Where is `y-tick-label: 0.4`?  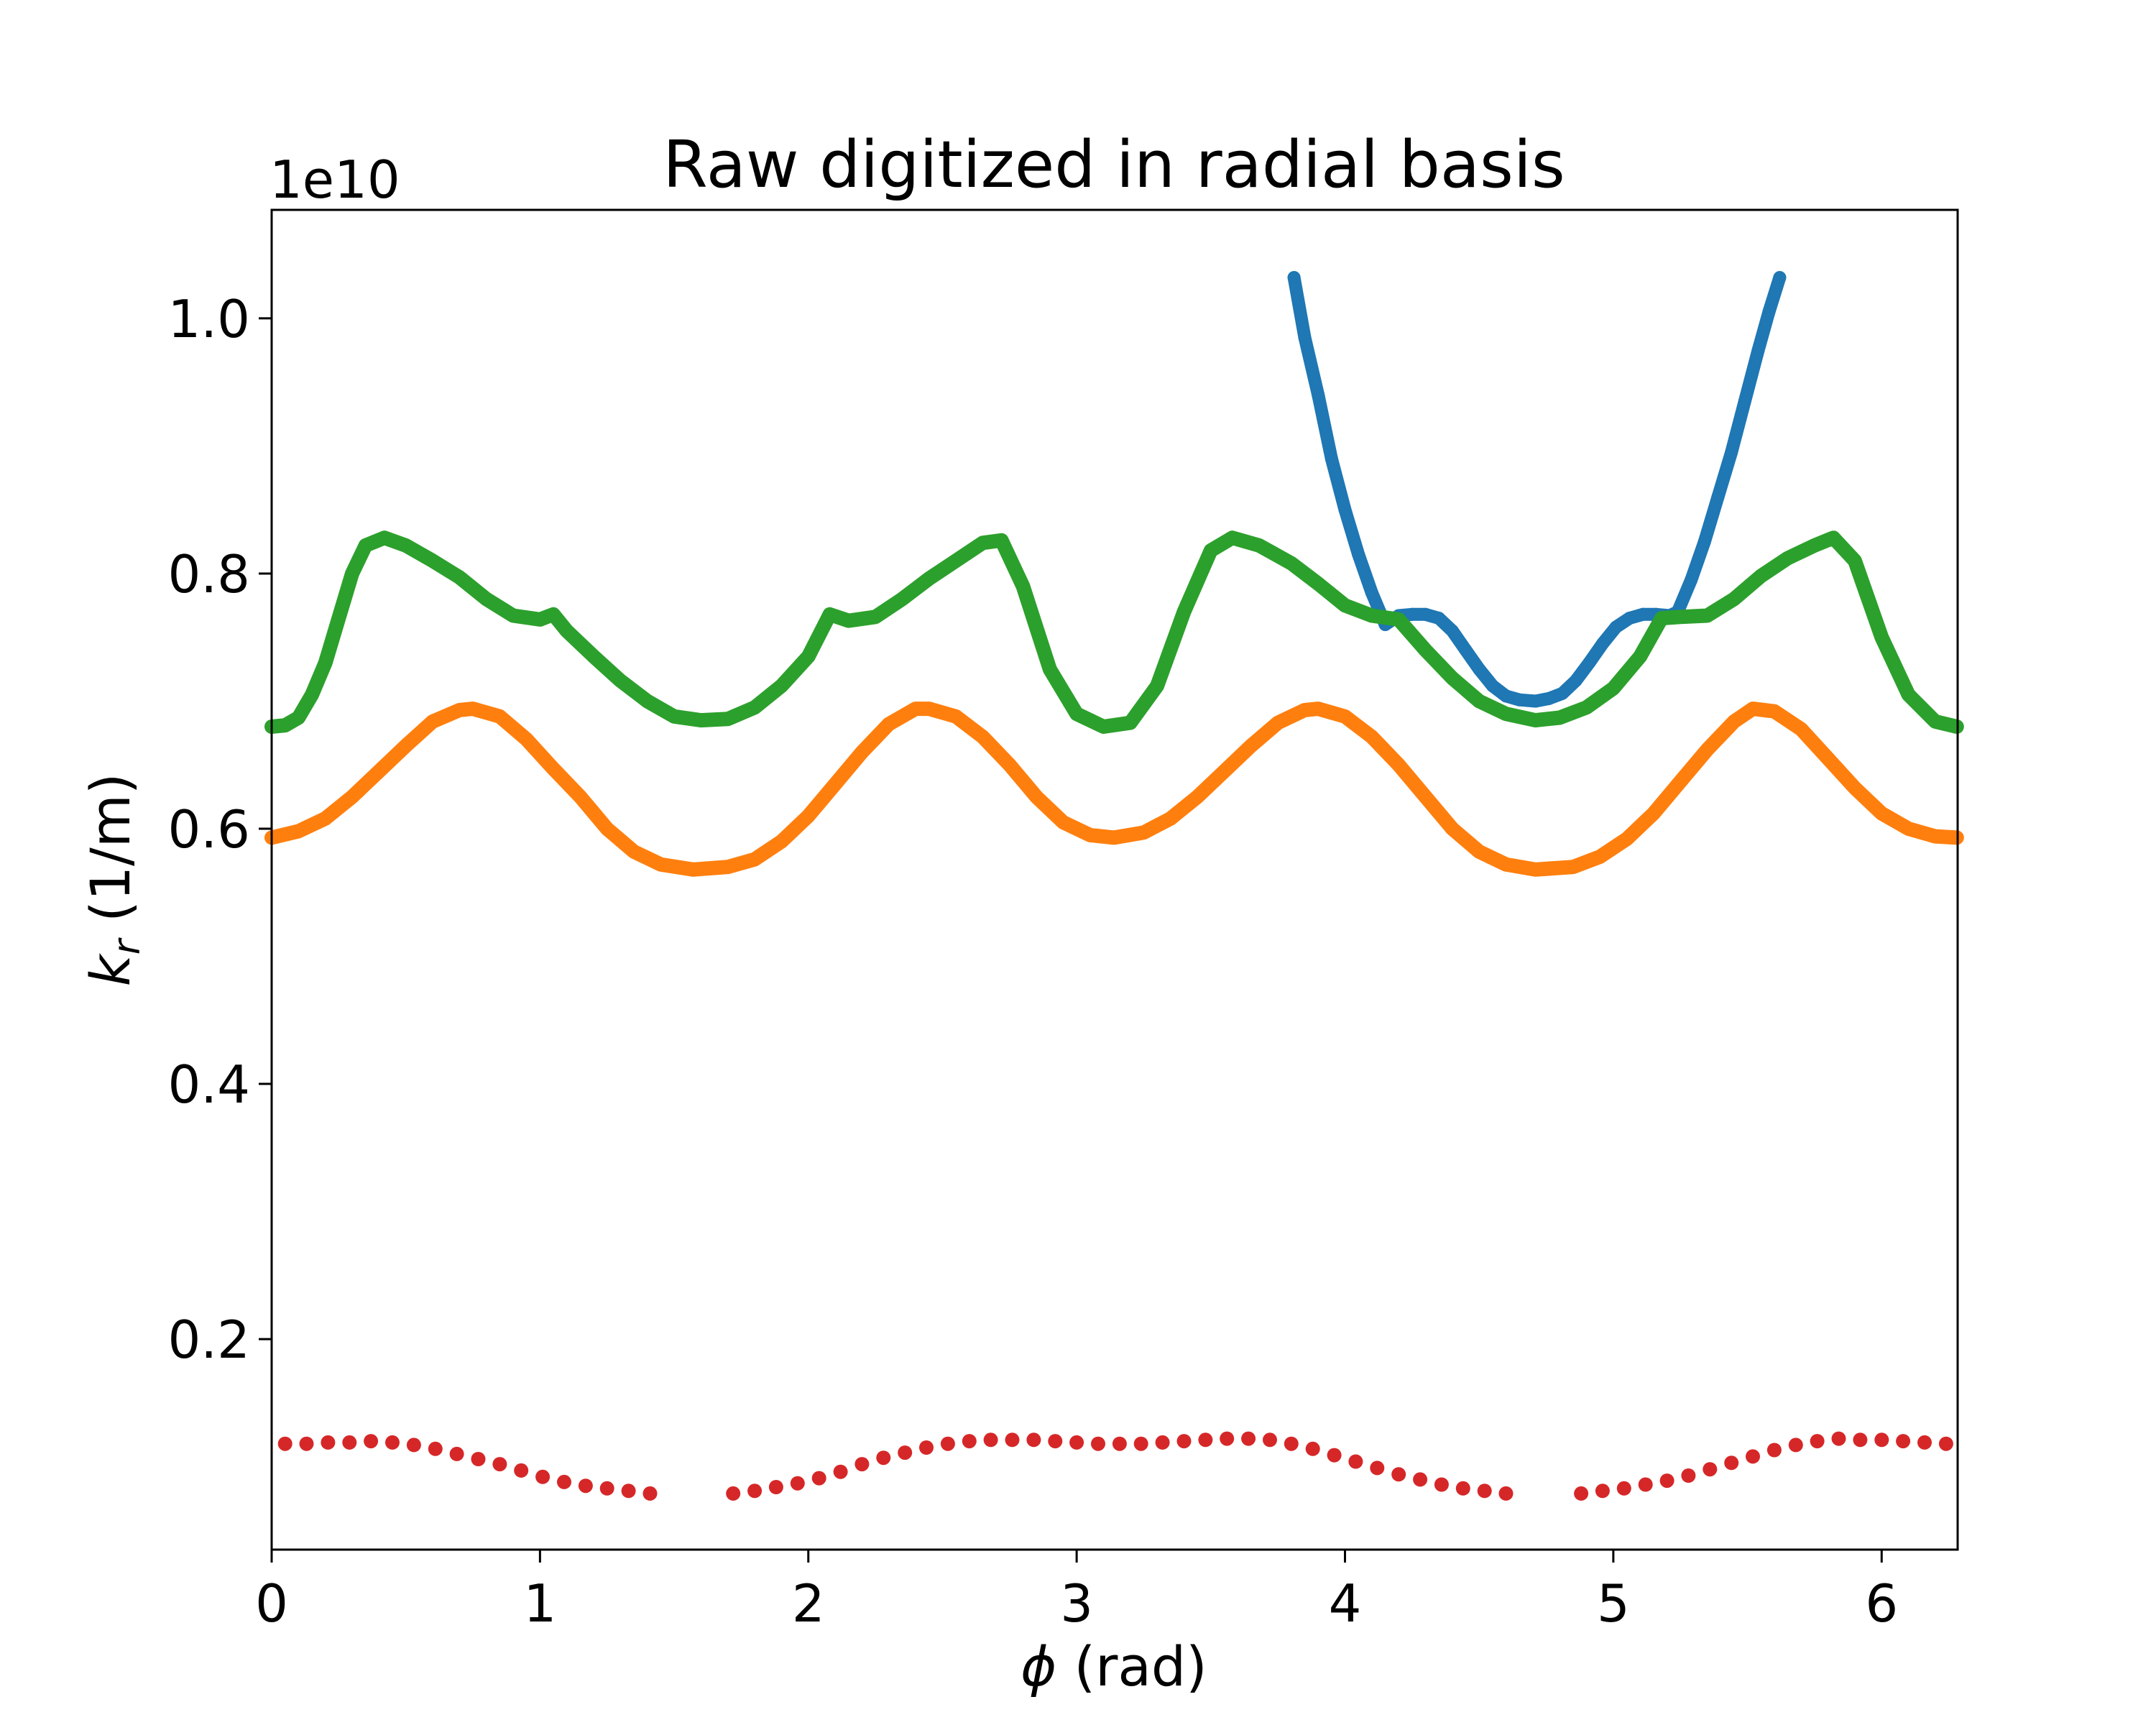 y-tick-label: 0.4 is located at coordinates (209, 1084).